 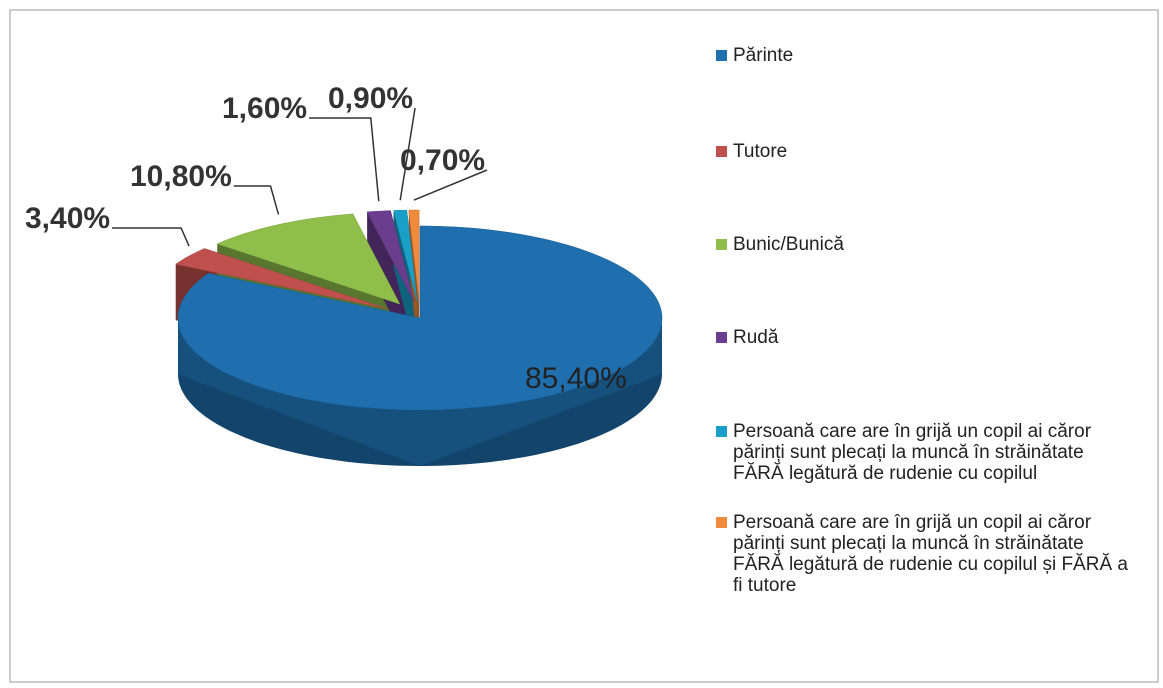 I want to click on legend-item: Rudă, so click(x=926, y=337).